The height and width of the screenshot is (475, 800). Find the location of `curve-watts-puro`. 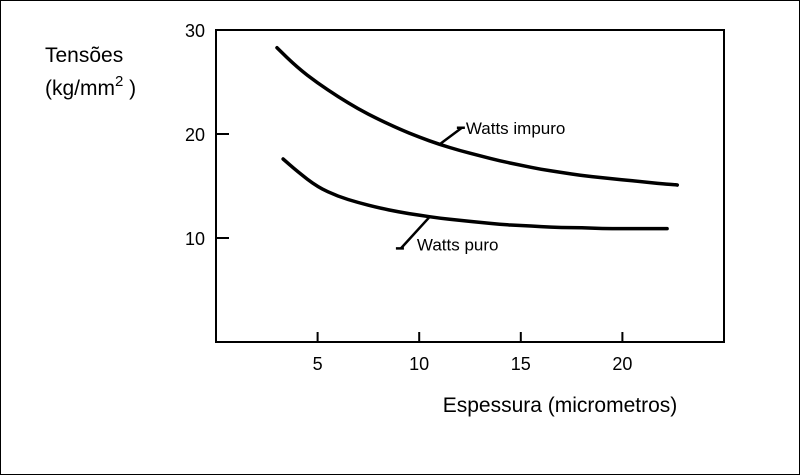

curve-watts-puro is located at coordinates (475, 194).